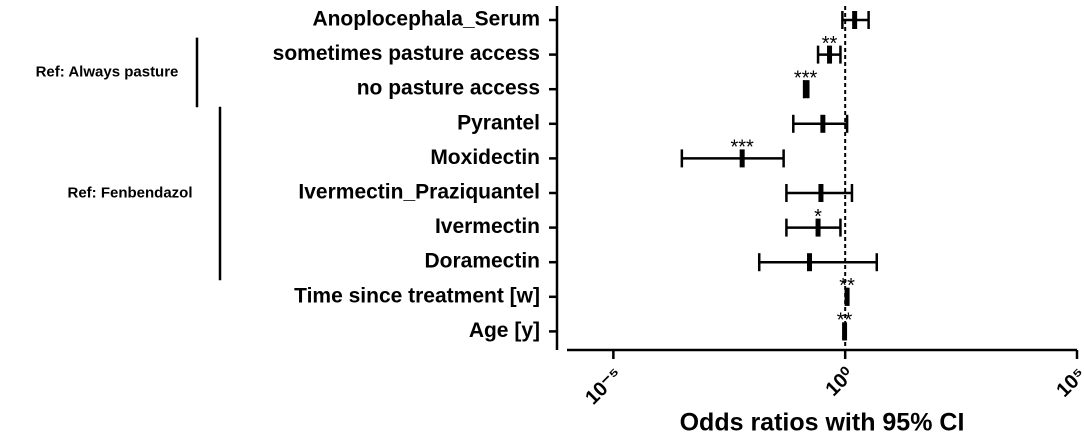 The width and height of the screenshot is (1084, 445). I want to click on x-tick-label: 10⁰, so click(839, 382).